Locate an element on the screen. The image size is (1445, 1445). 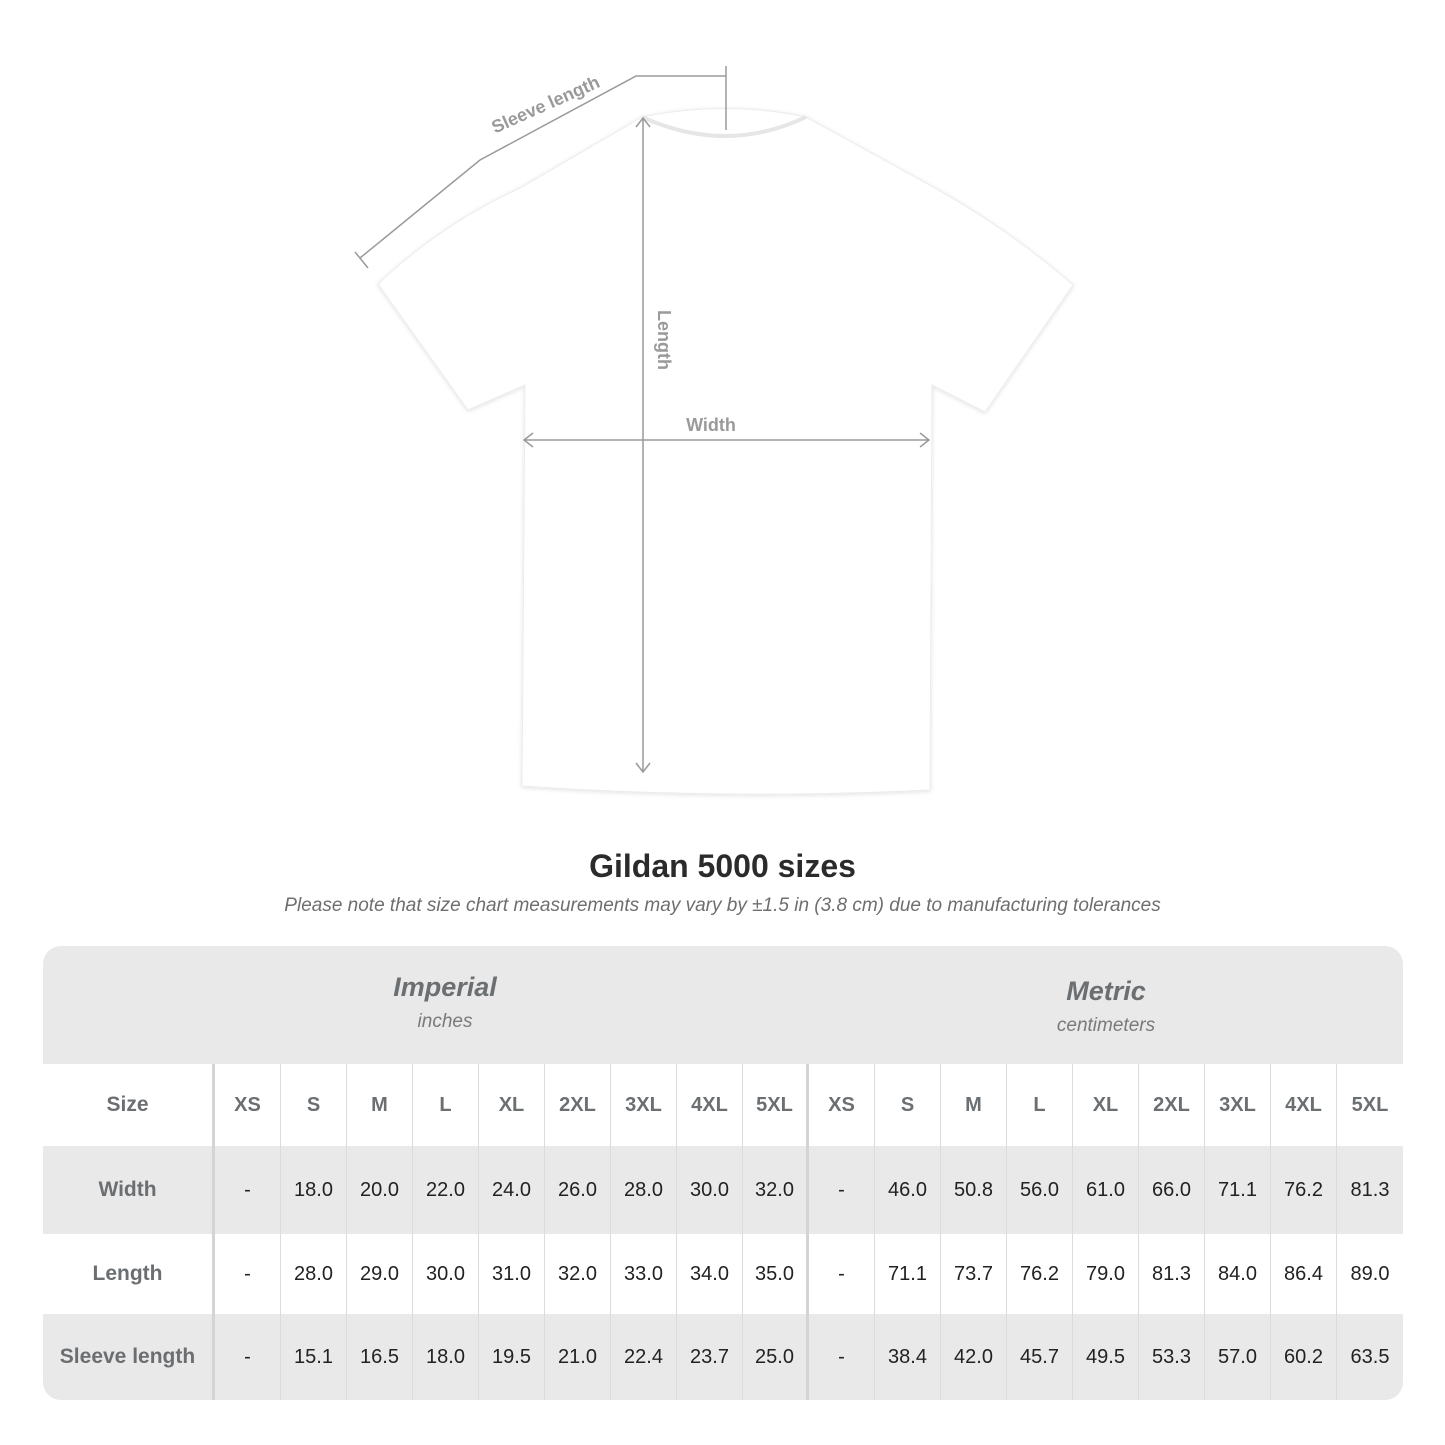
metric-size-header: 4XL is located at coordinates (1304, 1105).